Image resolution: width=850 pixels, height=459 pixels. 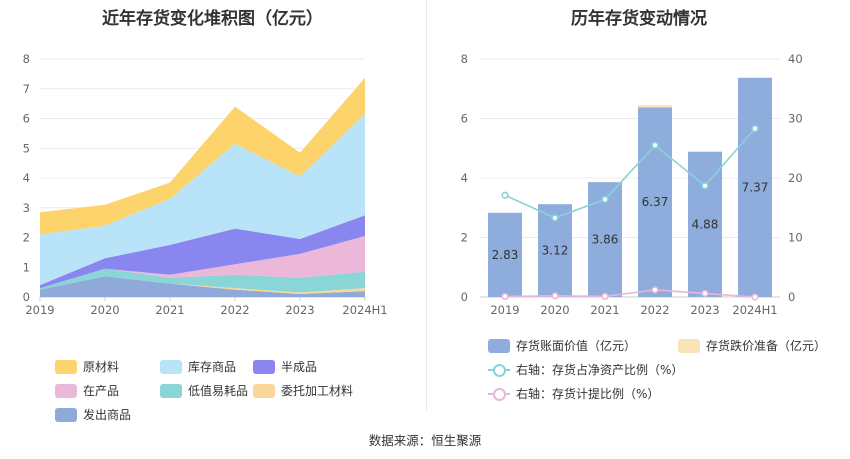 What do you see at coordinates (555, 251) in the screenshot?
I see `bar-data-label: 3.12` at bounding box center [555, 251].